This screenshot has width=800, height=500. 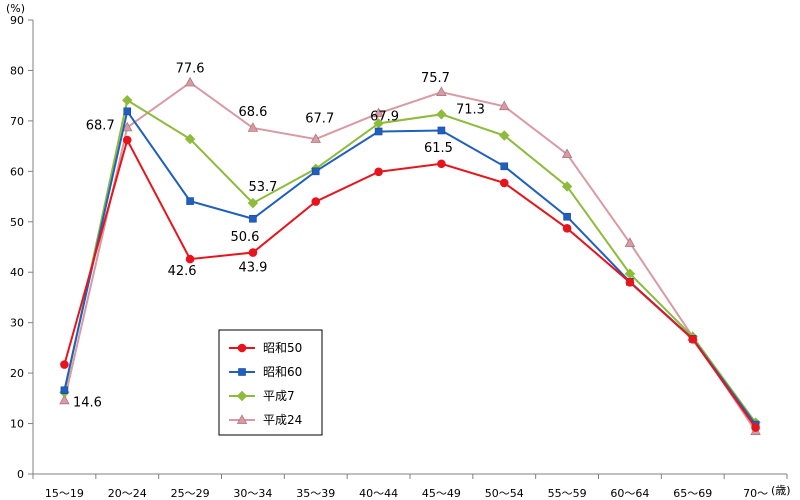 I want to click on y-tick-label: 90, so click(x=17, y=20).